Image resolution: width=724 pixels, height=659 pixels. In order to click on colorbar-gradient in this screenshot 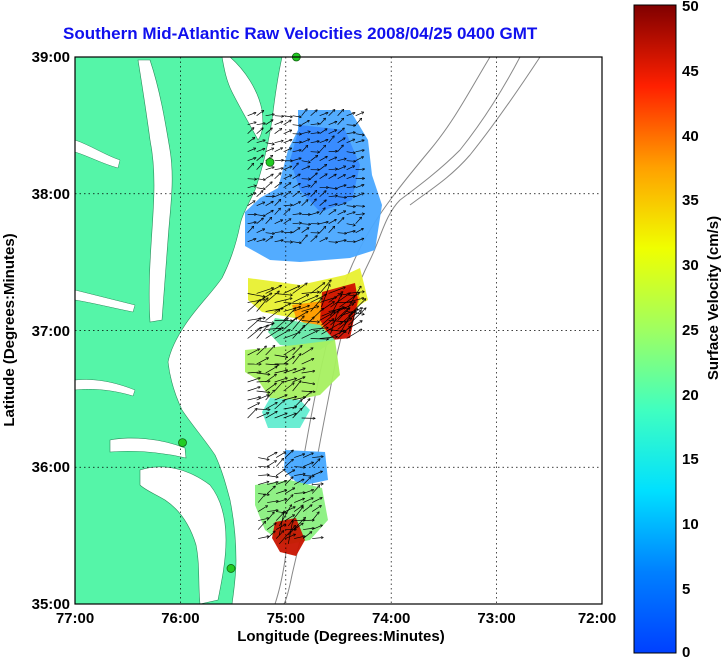, I will do `click(655, 329)`.